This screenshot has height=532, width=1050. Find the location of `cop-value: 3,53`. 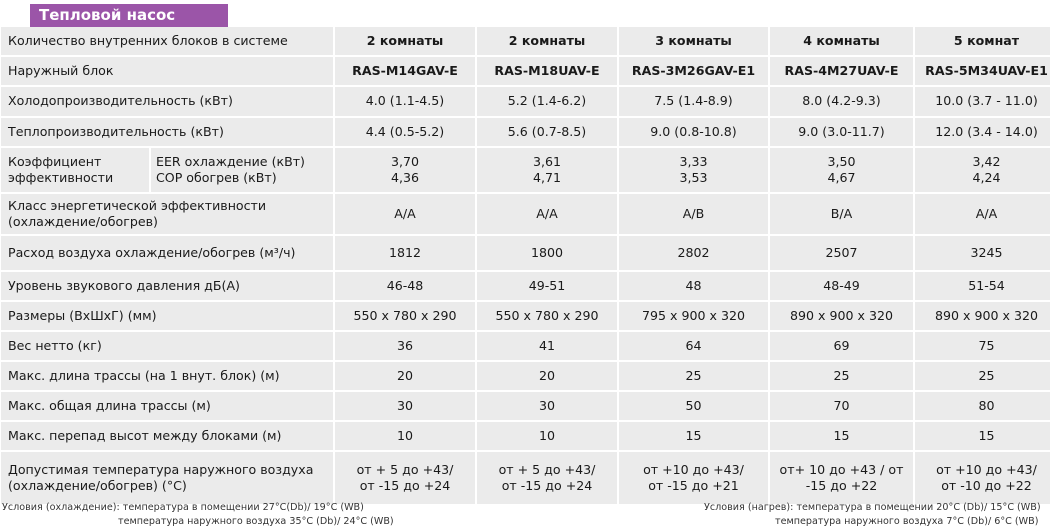

cop-value: 3,53 is located at coordinates (693, 177).